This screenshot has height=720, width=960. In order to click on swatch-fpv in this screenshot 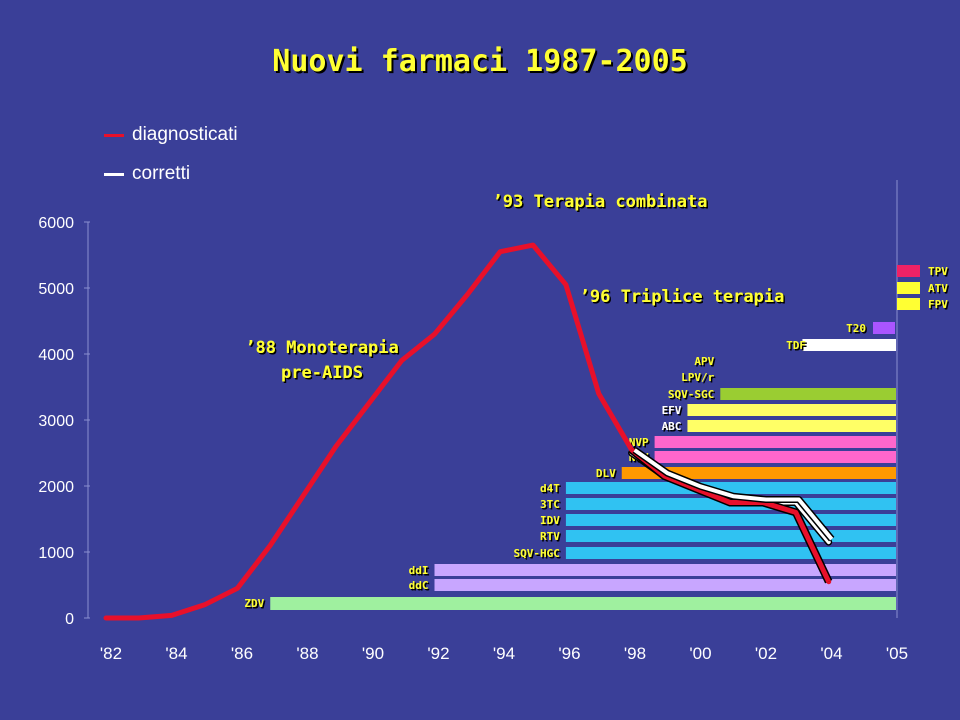, I will do `click(908, 304)`.